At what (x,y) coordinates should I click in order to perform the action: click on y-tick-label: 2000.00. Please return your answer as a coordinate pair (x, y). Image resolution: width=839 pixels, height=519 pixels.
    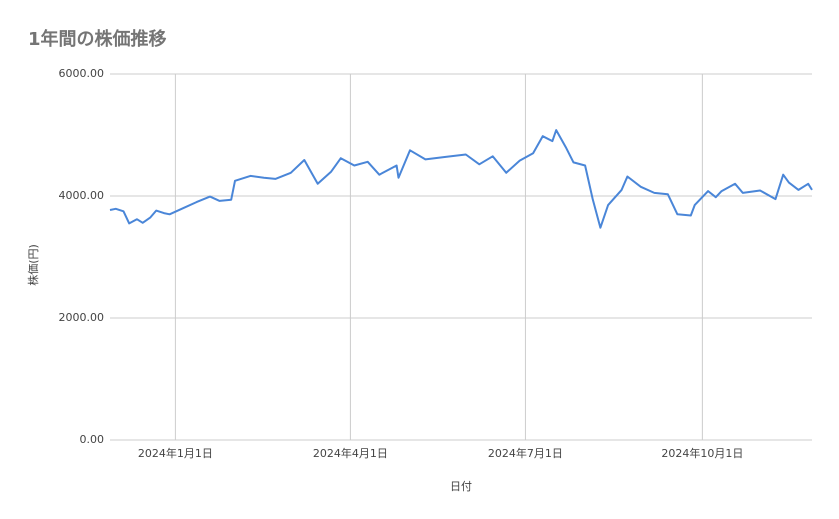
    Looking at the image, I should click on (82, 317).